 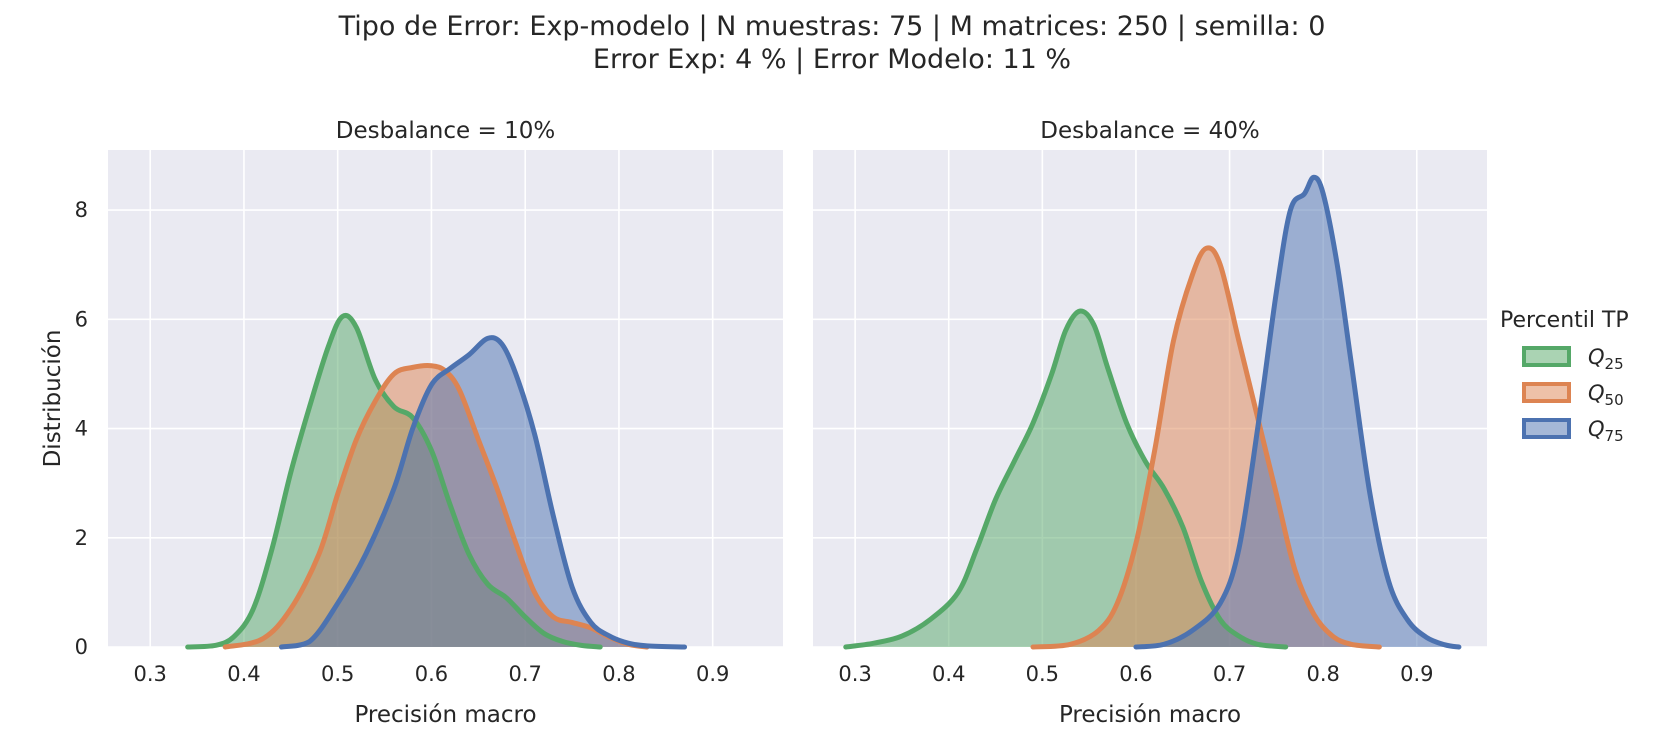 I want to click on legend-swatch-q50, so click(x=1546, y=392).